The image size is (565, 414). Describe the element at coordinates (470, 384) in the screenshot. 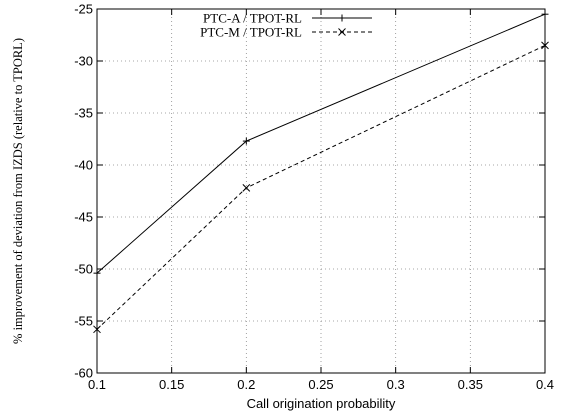

I see `x-tick-label: 0.35` at that location.